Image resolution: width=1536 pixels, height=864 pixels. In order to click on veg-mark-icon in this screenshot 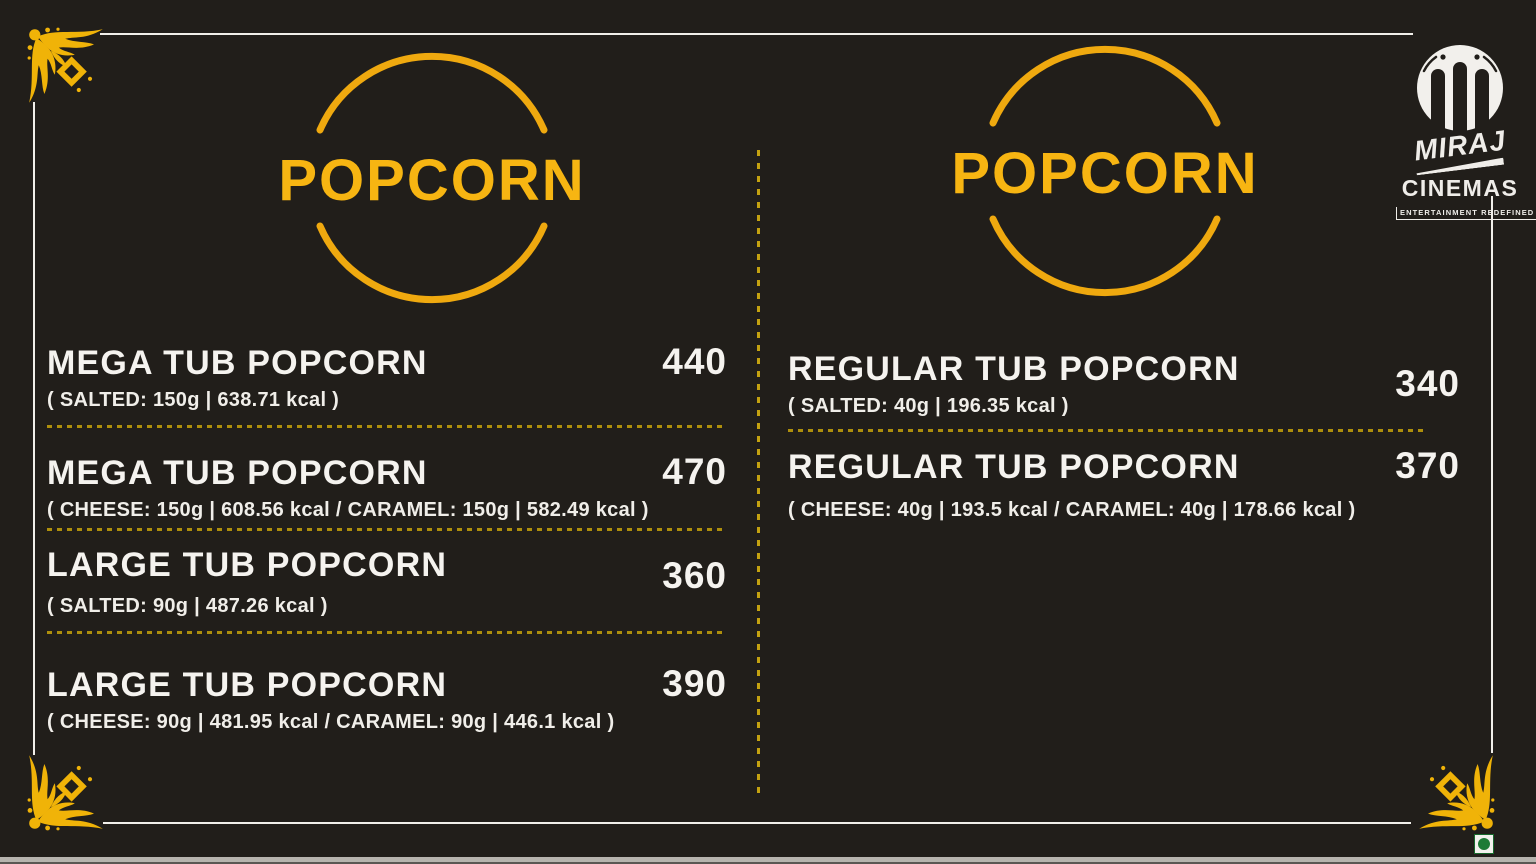, I will do `click(1484, 844)`.